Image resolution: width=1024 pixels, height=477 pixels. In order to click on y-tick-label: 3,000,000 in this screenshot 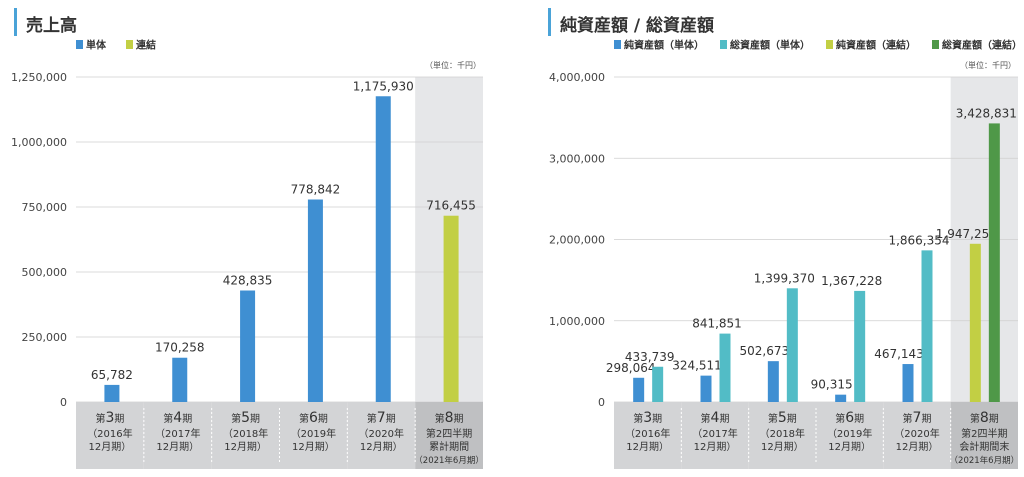, I will do `click(577, 158)`.